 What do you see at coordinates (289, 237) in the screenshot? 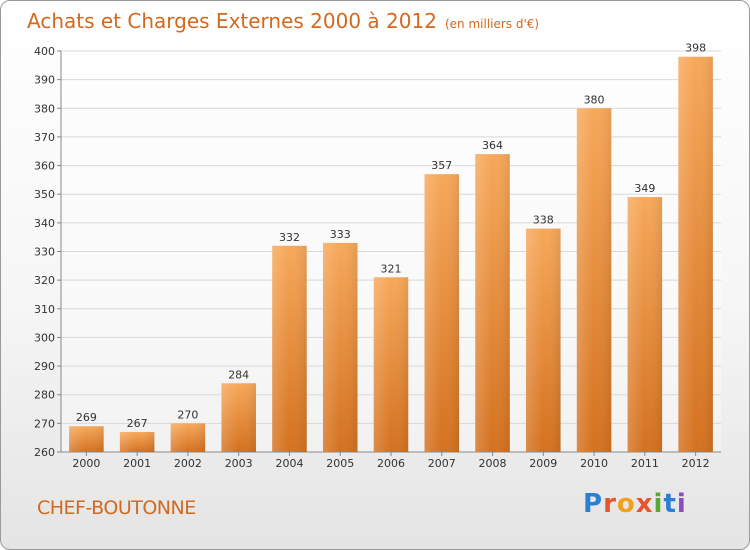
I see `bar-value-label: 332` at bounding box center [289, 237].